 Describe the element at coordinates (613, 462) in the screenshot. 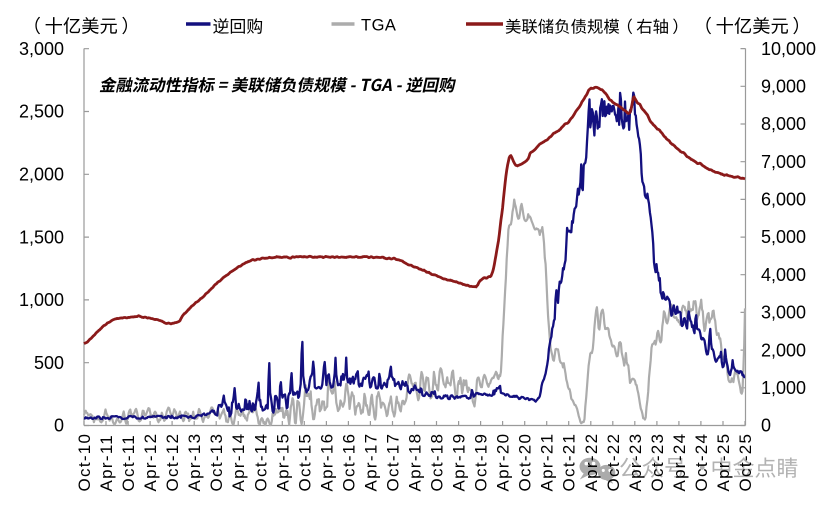

I see `svg-text: Oct-22` at that location.